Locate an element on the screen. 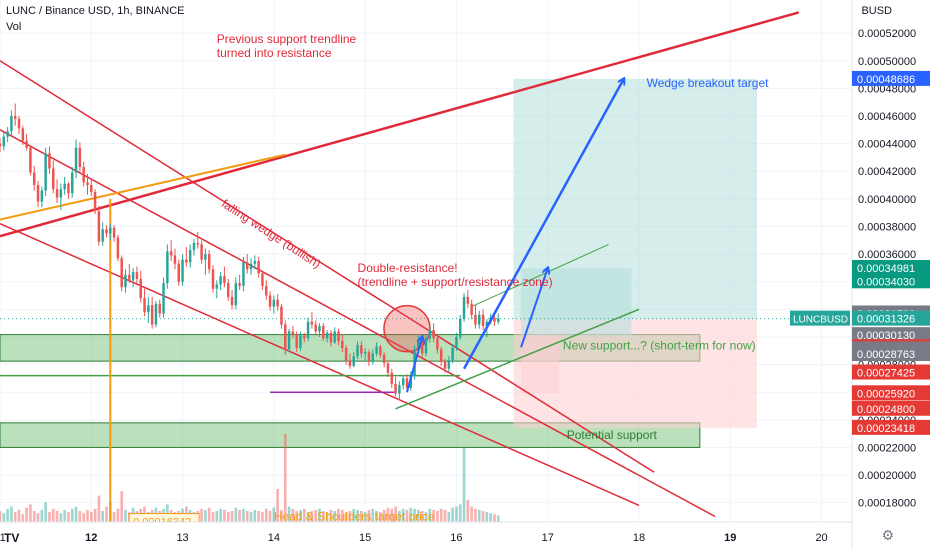  price-label-text: 0.00034030 is located at coordinates (886, 282).